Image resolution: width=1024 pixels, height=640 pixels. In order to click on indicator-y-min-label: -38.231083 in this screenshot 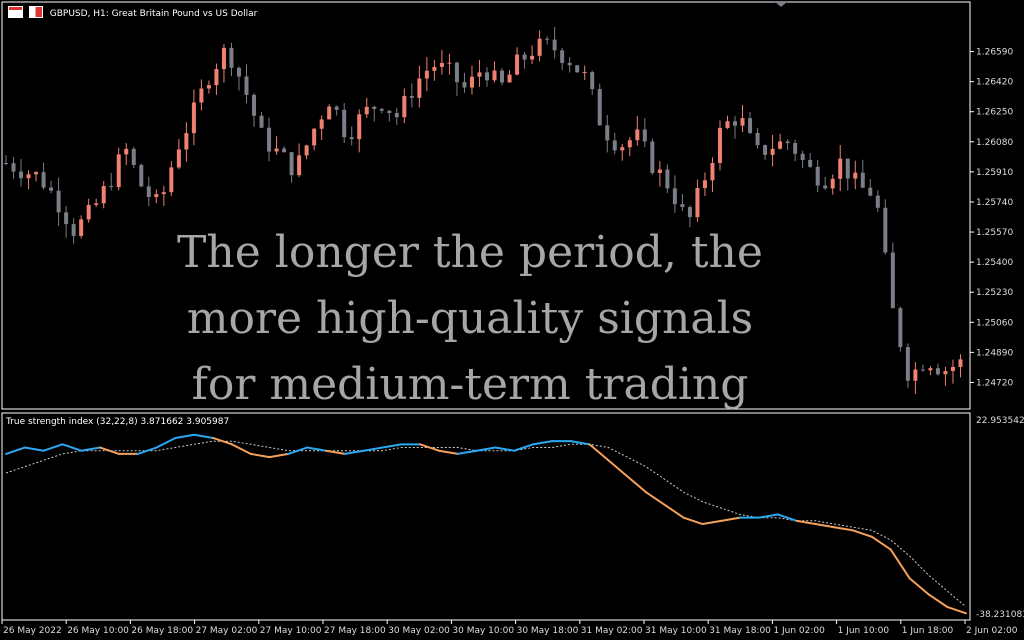, I will do `click(1000, 615)`.